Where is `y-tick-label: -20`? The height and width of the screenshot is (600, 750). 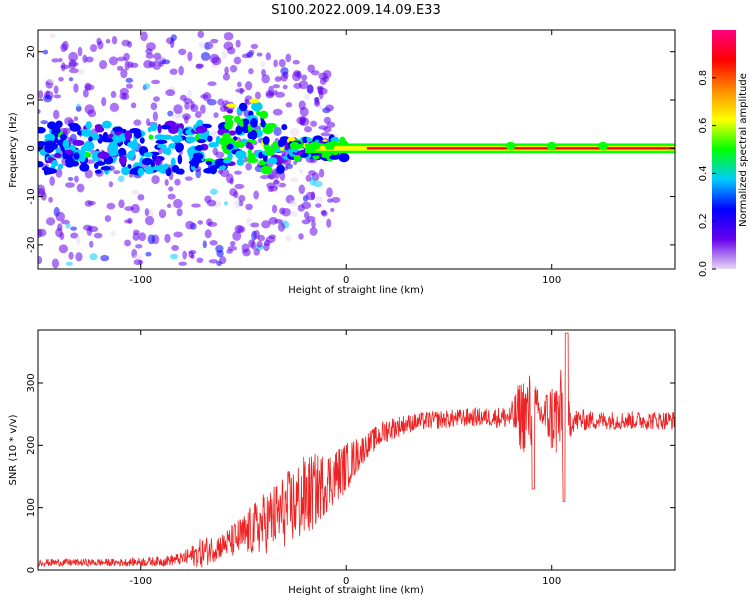 y-tick-label: -20 is located at coordinates (31, 245).